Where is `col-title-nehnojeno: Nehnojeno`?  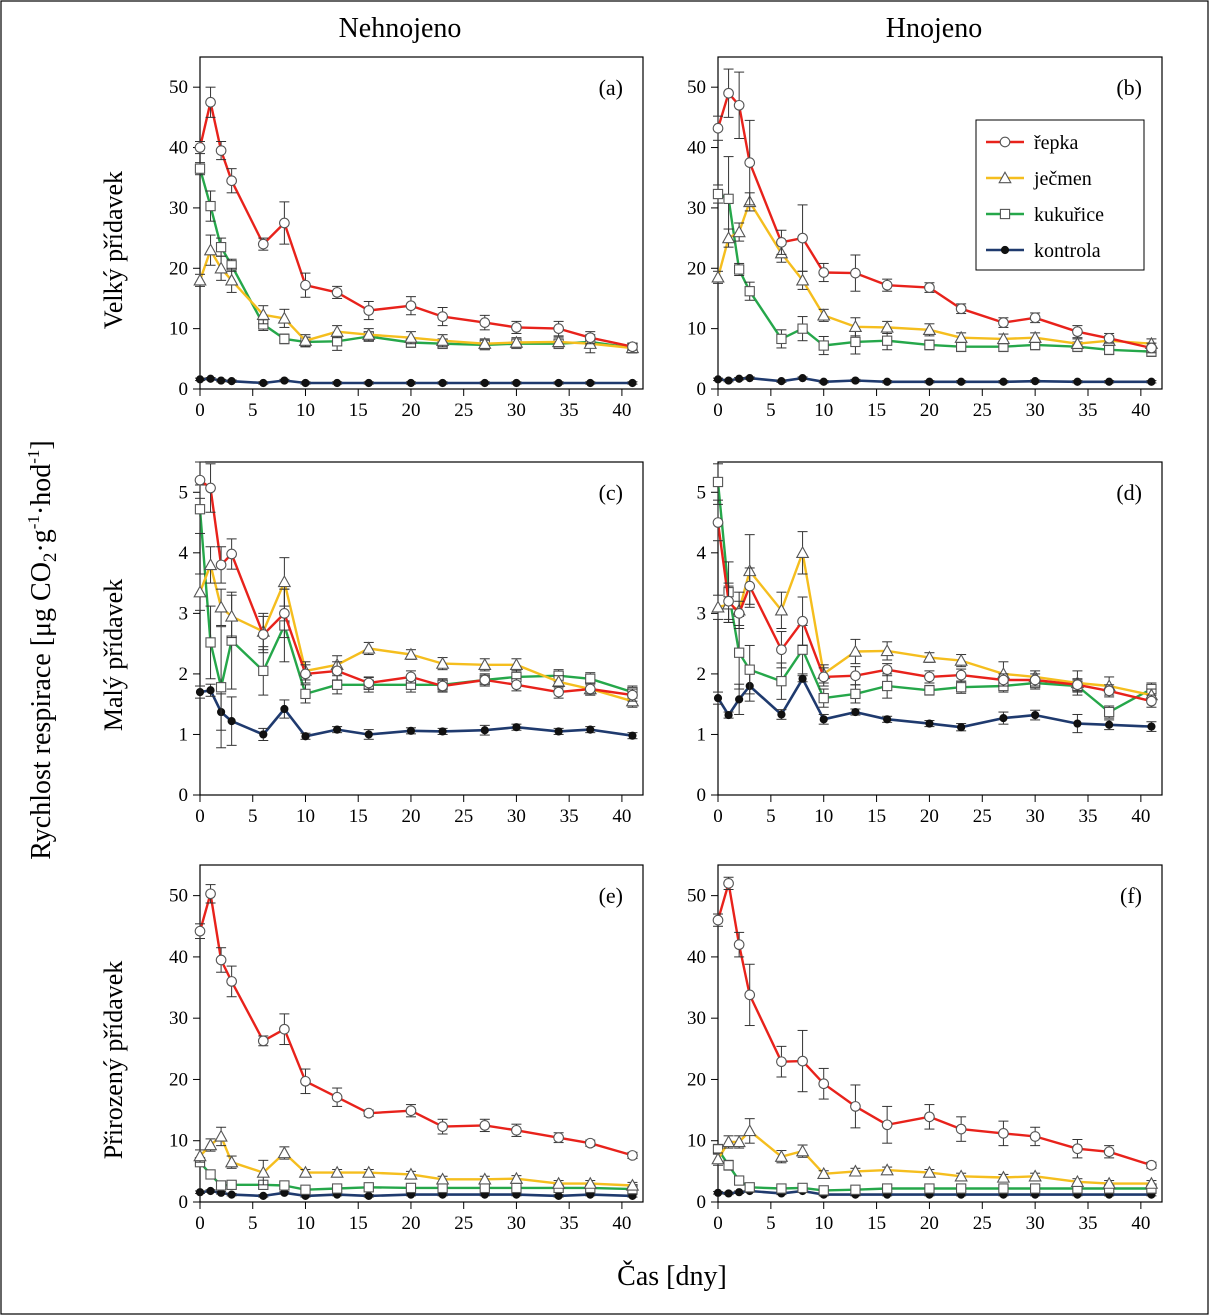 col-title-nehnojeno: Nehnojeno is located at coordinates (400, 28).